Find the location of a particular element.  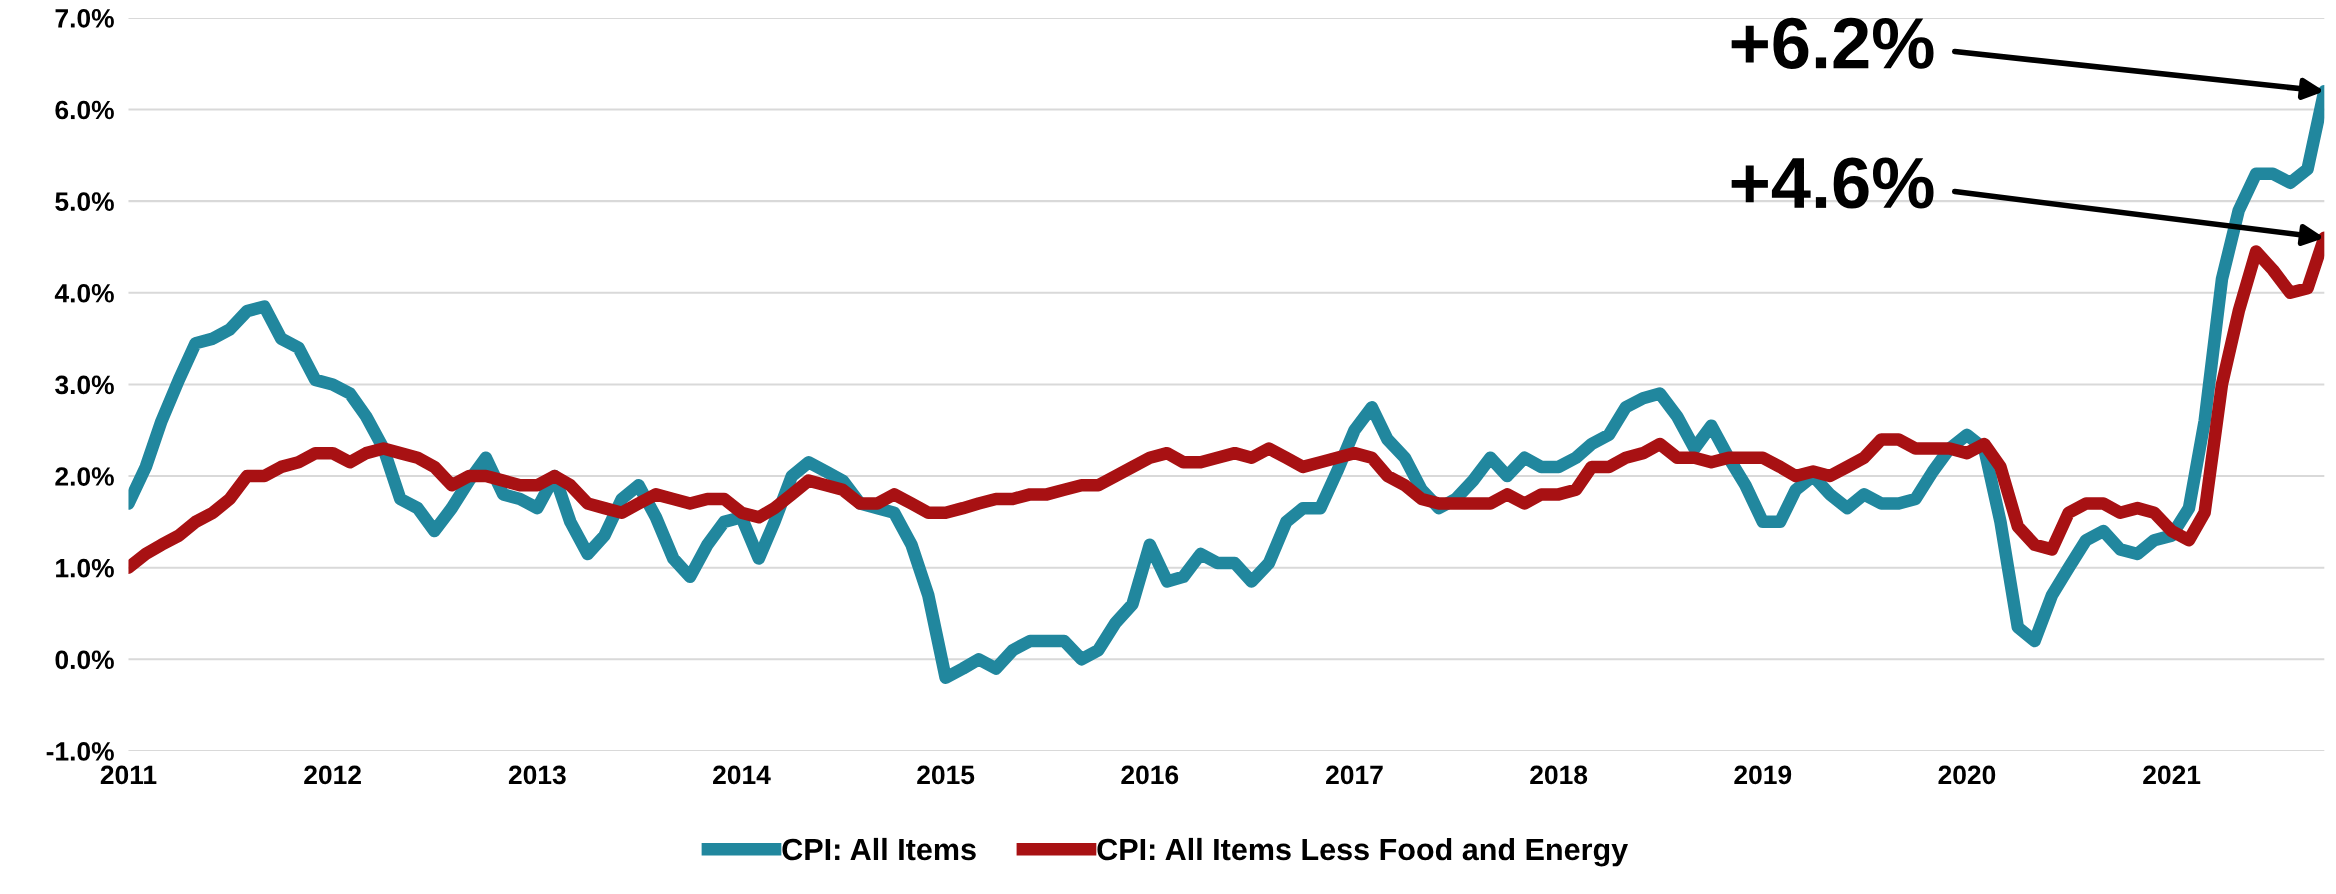

y-tick-label: 1.0% is located at coordinates (85, 568).